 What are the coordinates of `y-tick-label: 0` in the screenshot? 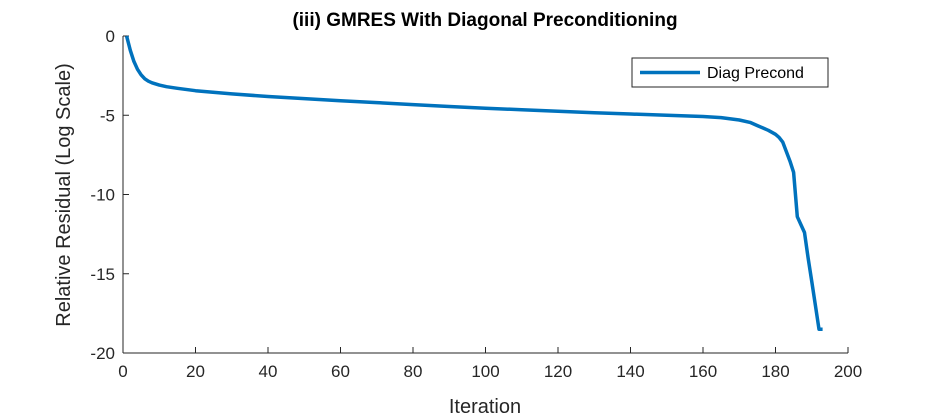 It's located at (110, 36).